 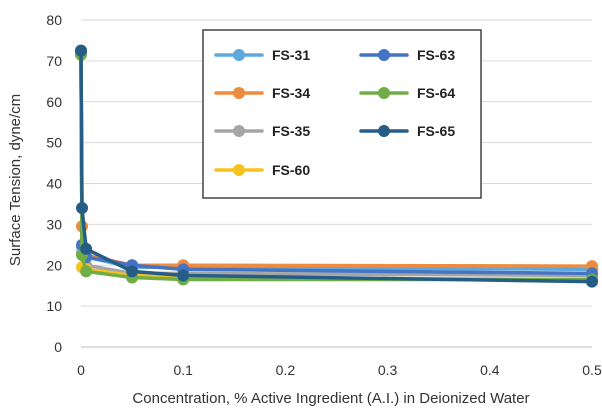 What do you see at coordinates (407, 131) in the screenshot?
I see `legend-item-fs-65: FS-65` at bounding box center [407, 131].